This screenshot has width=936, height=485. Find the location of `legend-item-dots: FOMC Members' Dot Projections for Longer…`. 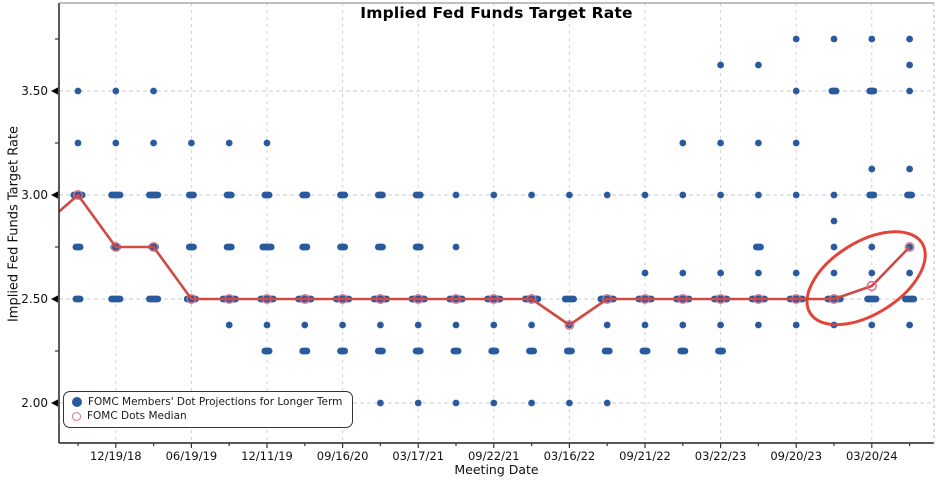

legend-item-dots: FOMC Members' Dot Projections for Longer… is located at coordinates (207, 402).